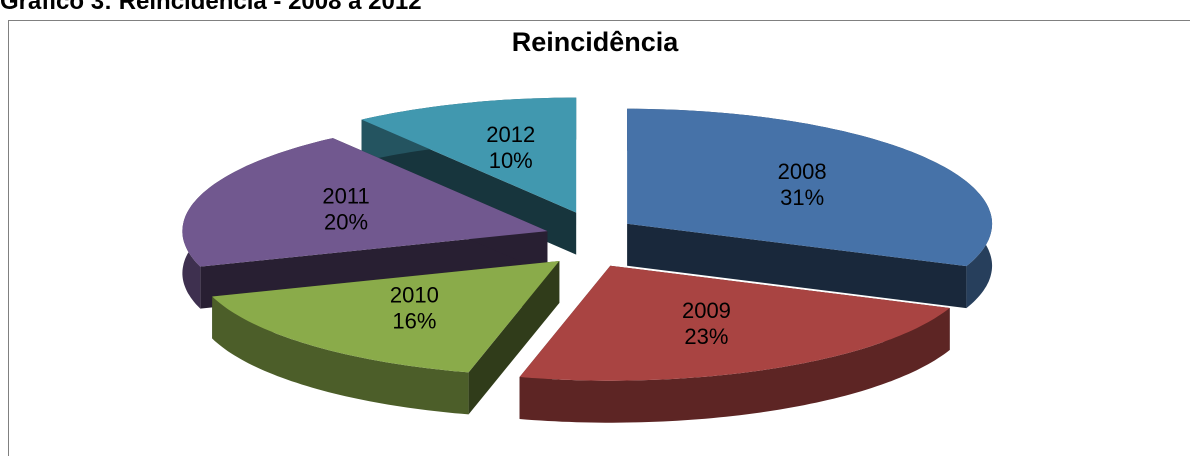  What do you see at coordinates (211, 7) in the screenshot?
I see `chart-caption: Gráfico 3: Reincidência - 2008 a 2012` at bounding box center [211, 7].